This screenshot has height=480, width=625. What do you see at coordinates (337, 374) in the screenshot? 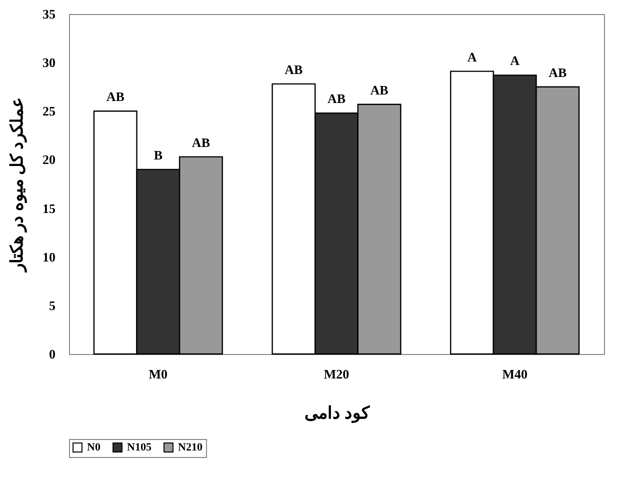
I see `x-tick-label: M20` at bounding box center [337, 374].